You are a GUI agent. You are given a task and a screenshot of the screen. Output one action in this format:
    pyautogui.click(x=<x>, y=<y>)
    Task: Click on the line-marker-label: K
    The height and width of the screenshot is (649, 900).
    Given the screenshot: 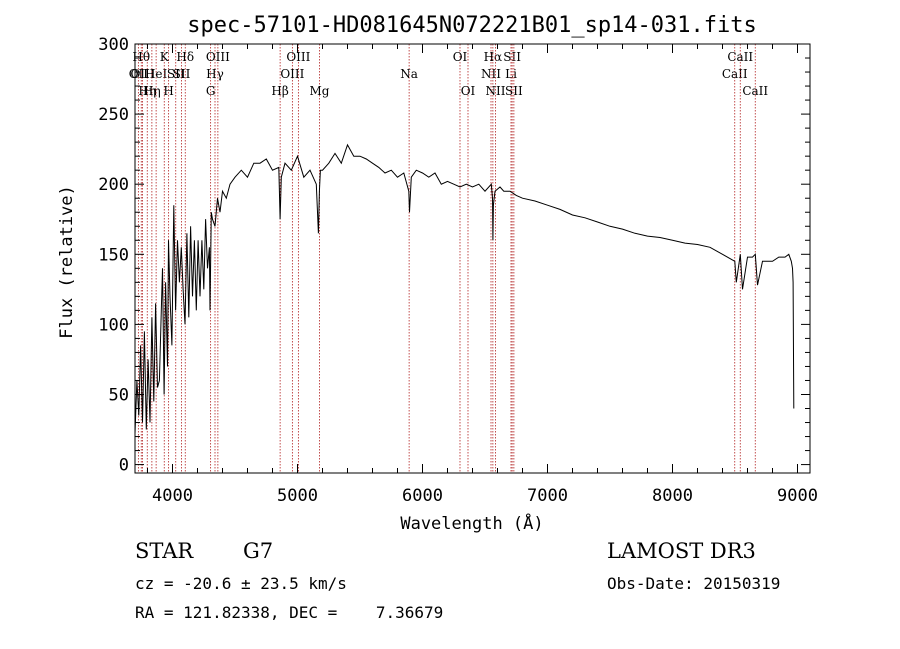 What is the action you would take?
    pyautogui.click(x=165, y=57)
    